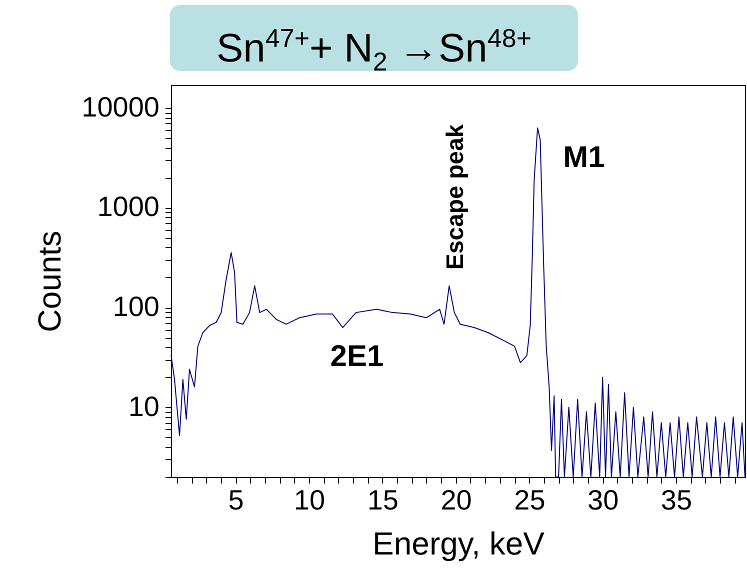 This screenshot has height=582, width=747. What do you see at coordinates (530, 500) in the screenshot?
I see `x-tick-label: 25` at bounding box center [530, 500].